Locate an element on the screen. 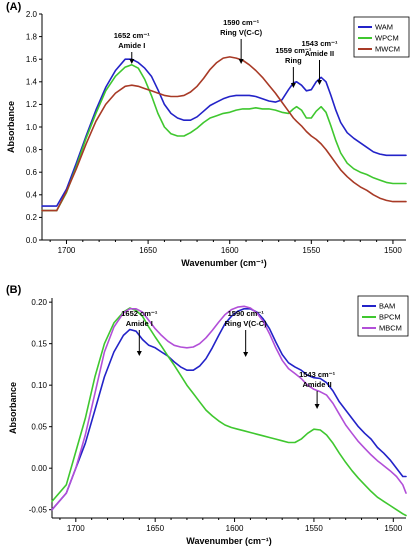  y-tick-label: 1.6 is located at coordinates (32, 59).